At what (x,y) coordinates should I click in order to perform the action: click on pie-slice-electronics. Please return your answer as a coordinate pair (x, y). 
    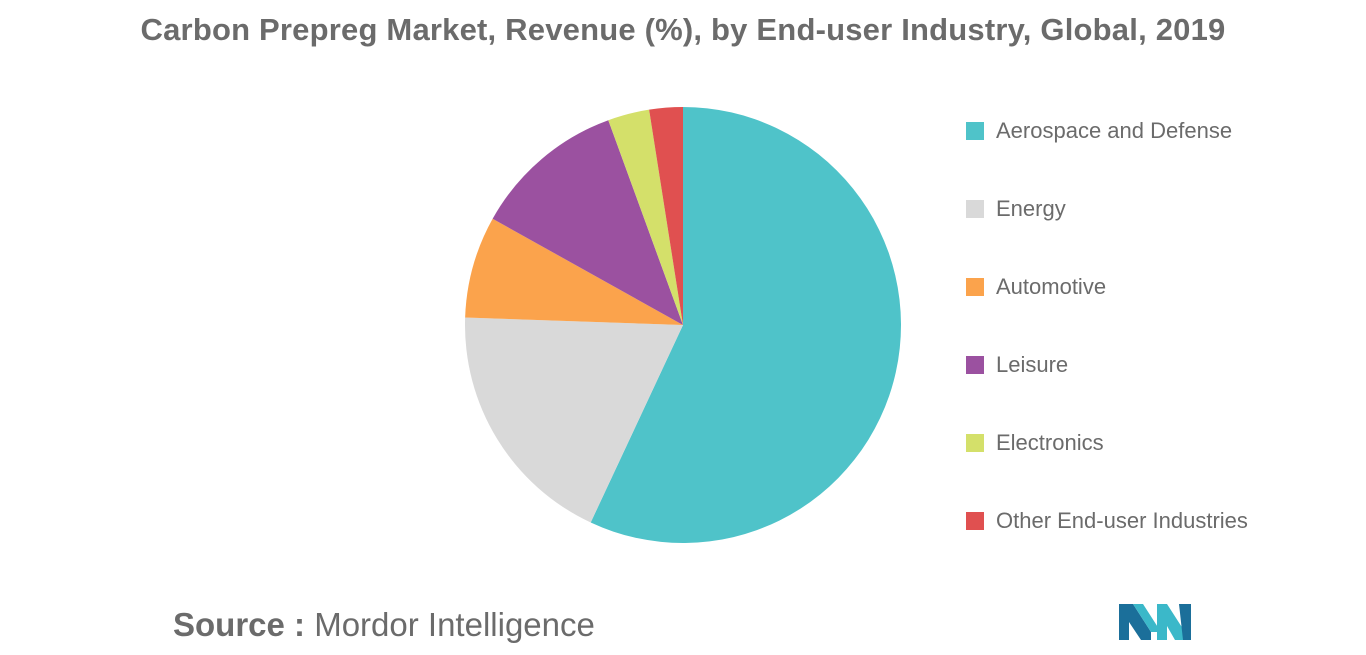
    Looking at the image, I should click on (645, 217).